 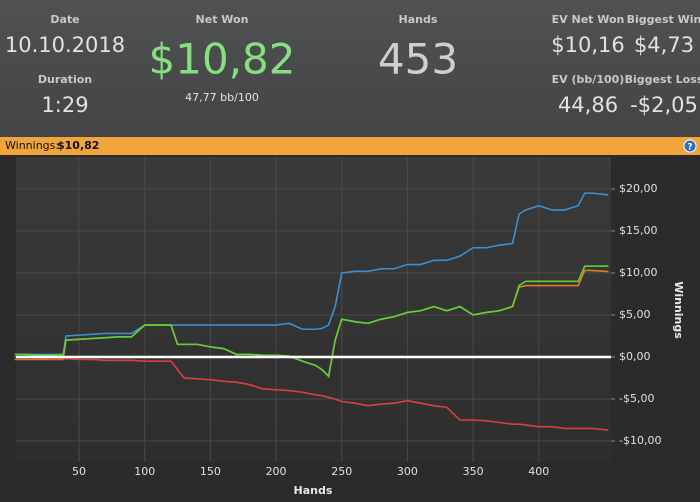 I want to click on y-tick-label: $5,00, so click(x=635, y=314).